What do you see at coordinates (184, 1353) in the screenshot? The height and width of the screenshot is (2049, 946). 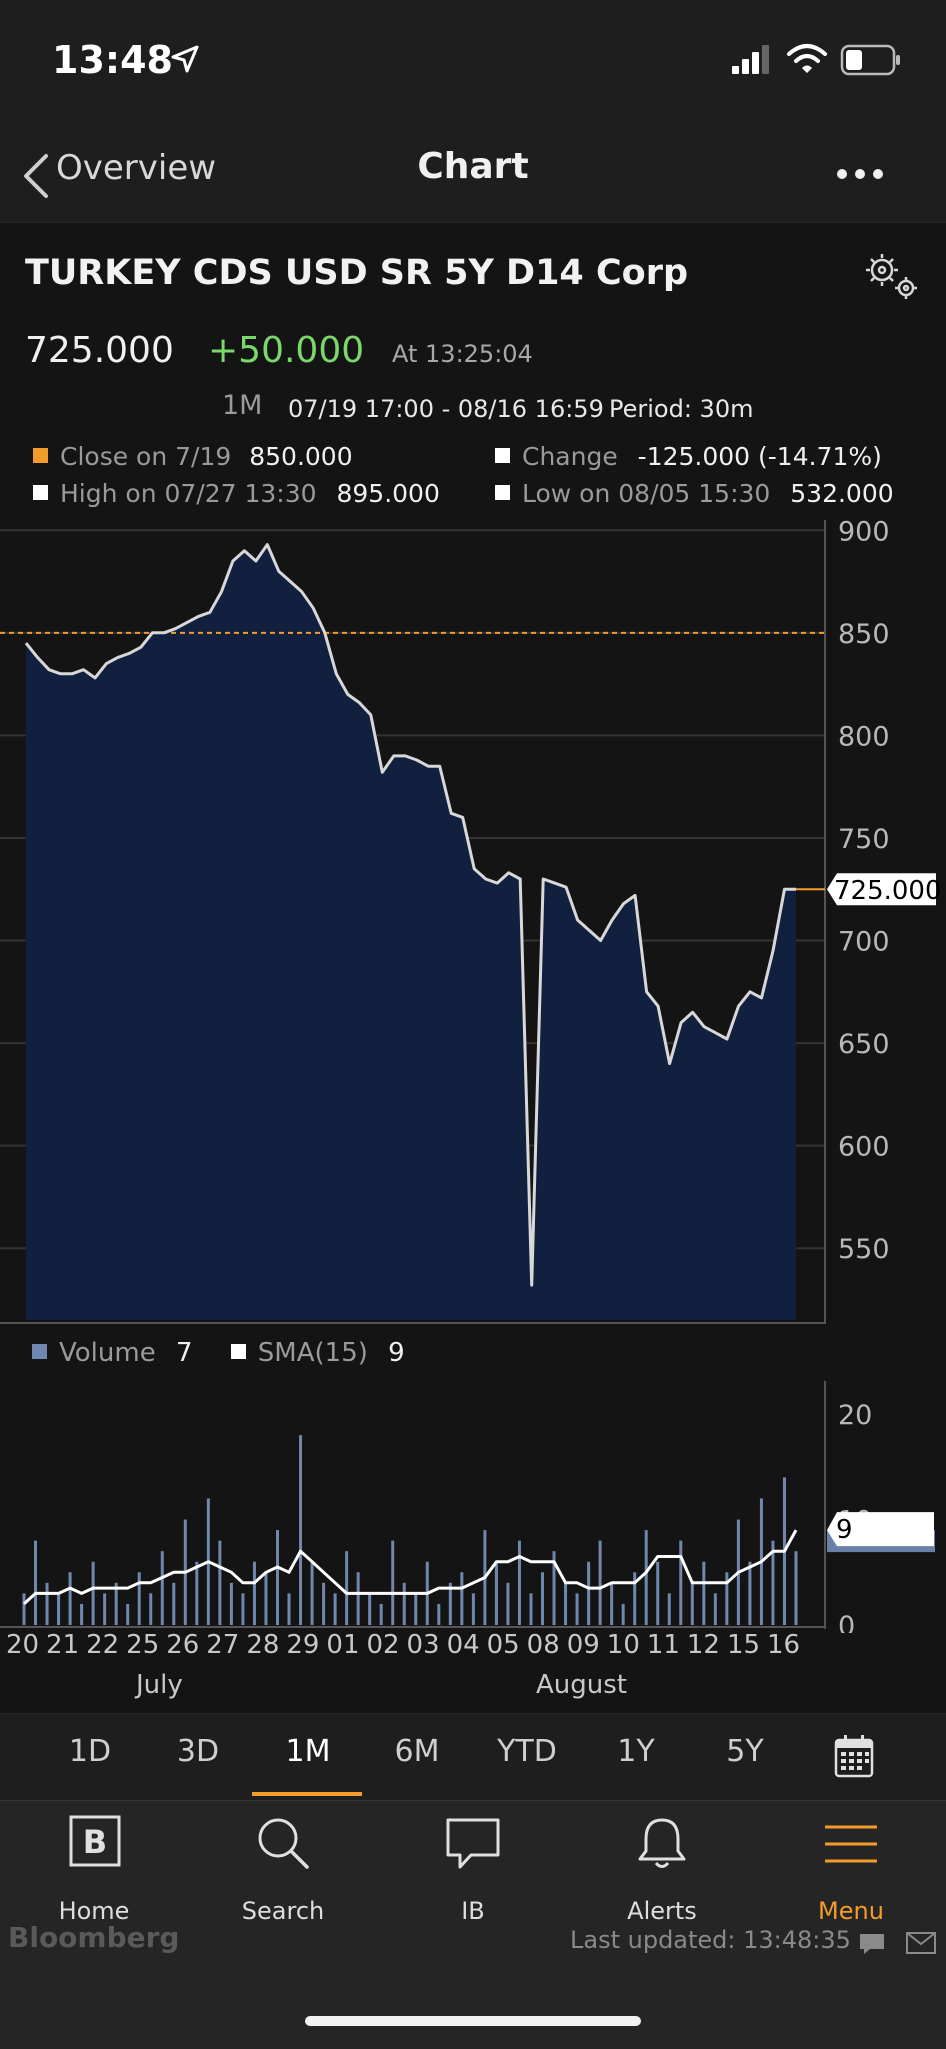 I see `volume-value: 7` at bounding box center [184, 1353].